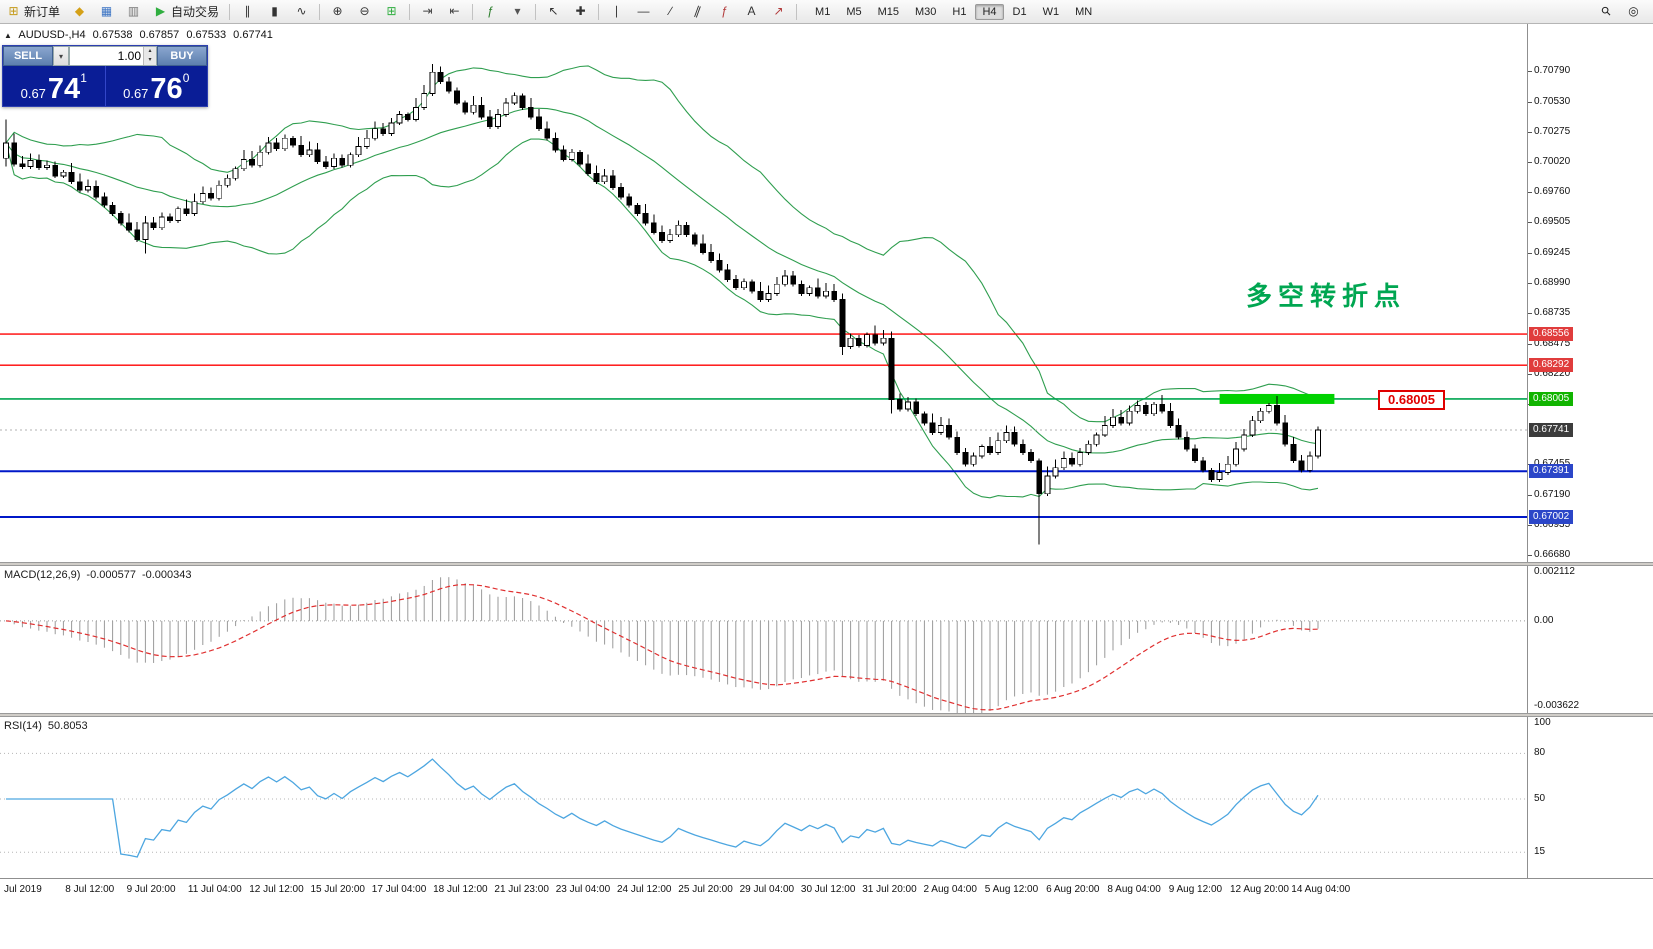 The height and width of the screenshot is (949, 1653). I want to click on indicators-icon: ƒ, so click(490, 11).